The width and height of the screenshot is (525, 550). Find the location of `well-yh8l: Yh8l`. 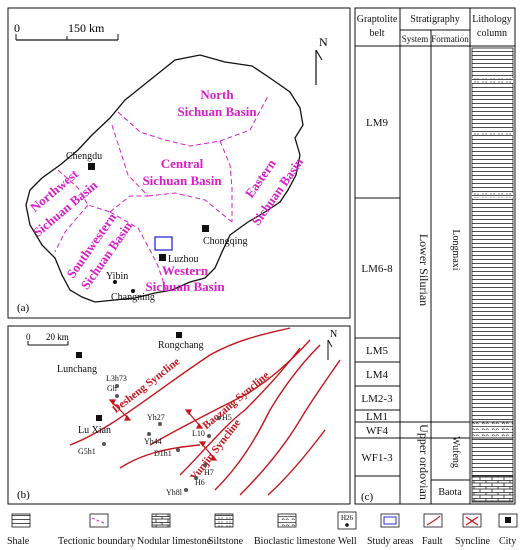

well-yh8l: Yh8l is located at coordinates (174, 492).